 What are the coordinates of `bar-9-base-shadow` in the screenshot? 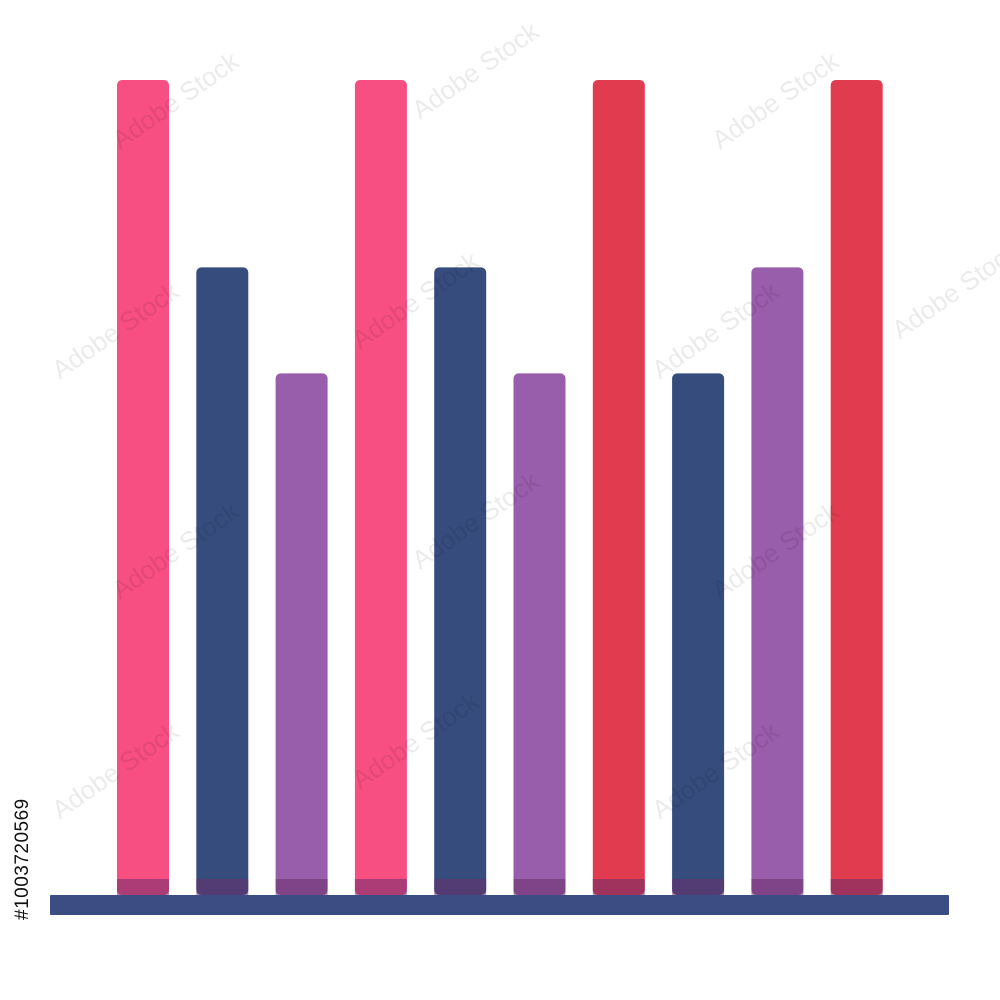 It's located at (777, 887).